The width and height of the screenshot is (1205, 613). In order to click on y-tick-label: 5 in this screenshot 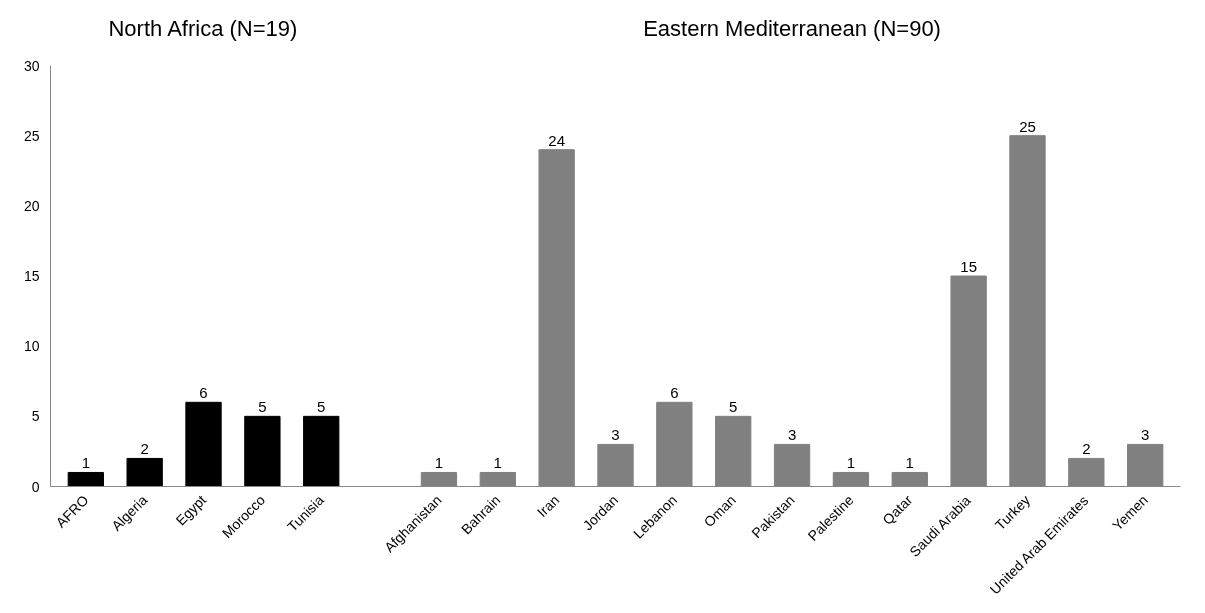, I will do `click(35, 416)`.